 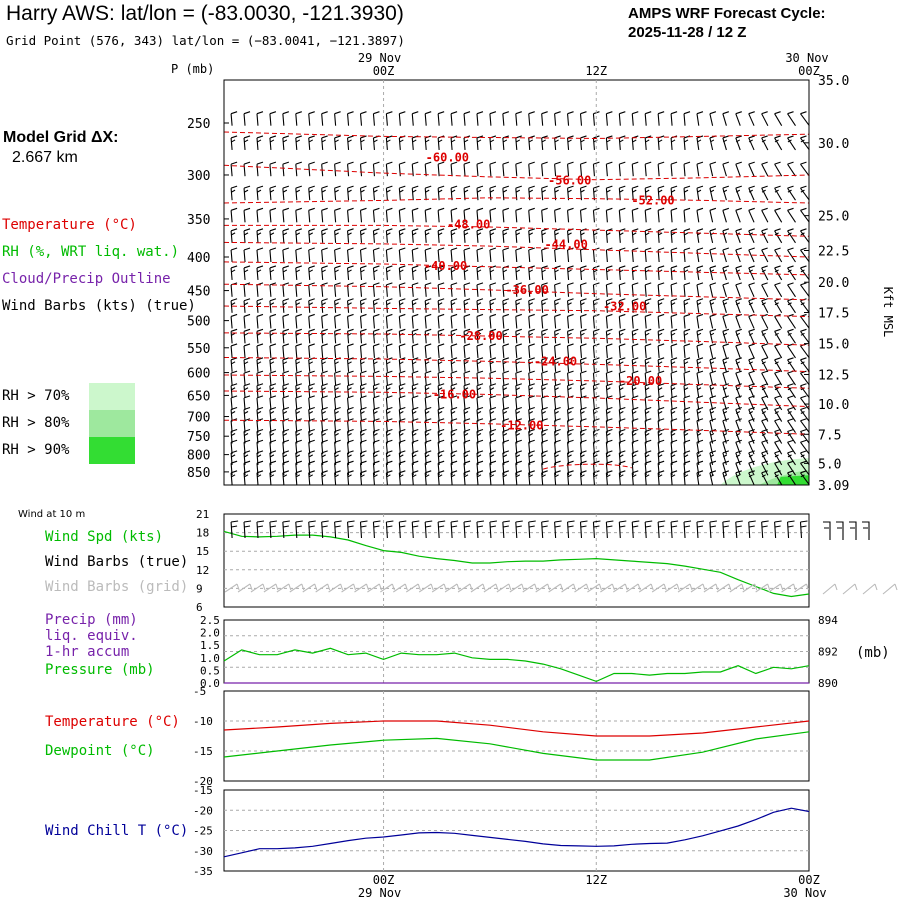 I want to click on wind-barbs-10m, so click(x=550, y=530).